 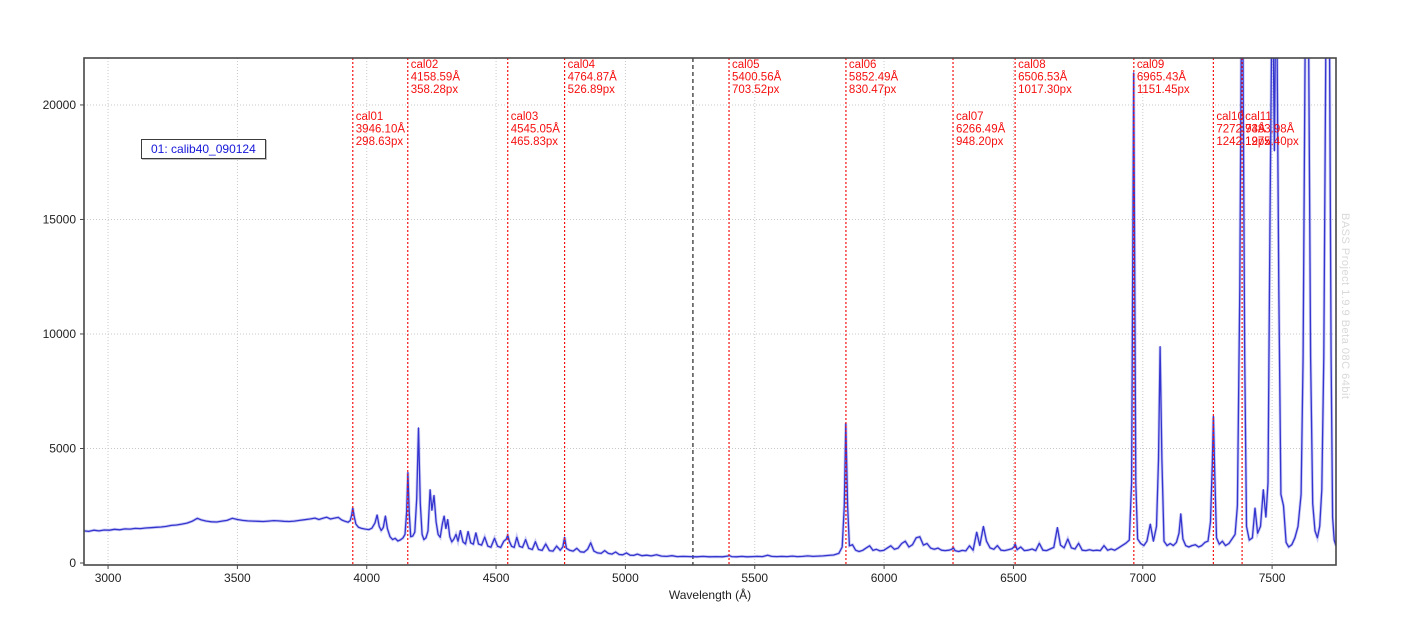 I want to click on calibration-label-cal06: 830.47px, so click(x=873, y=90).